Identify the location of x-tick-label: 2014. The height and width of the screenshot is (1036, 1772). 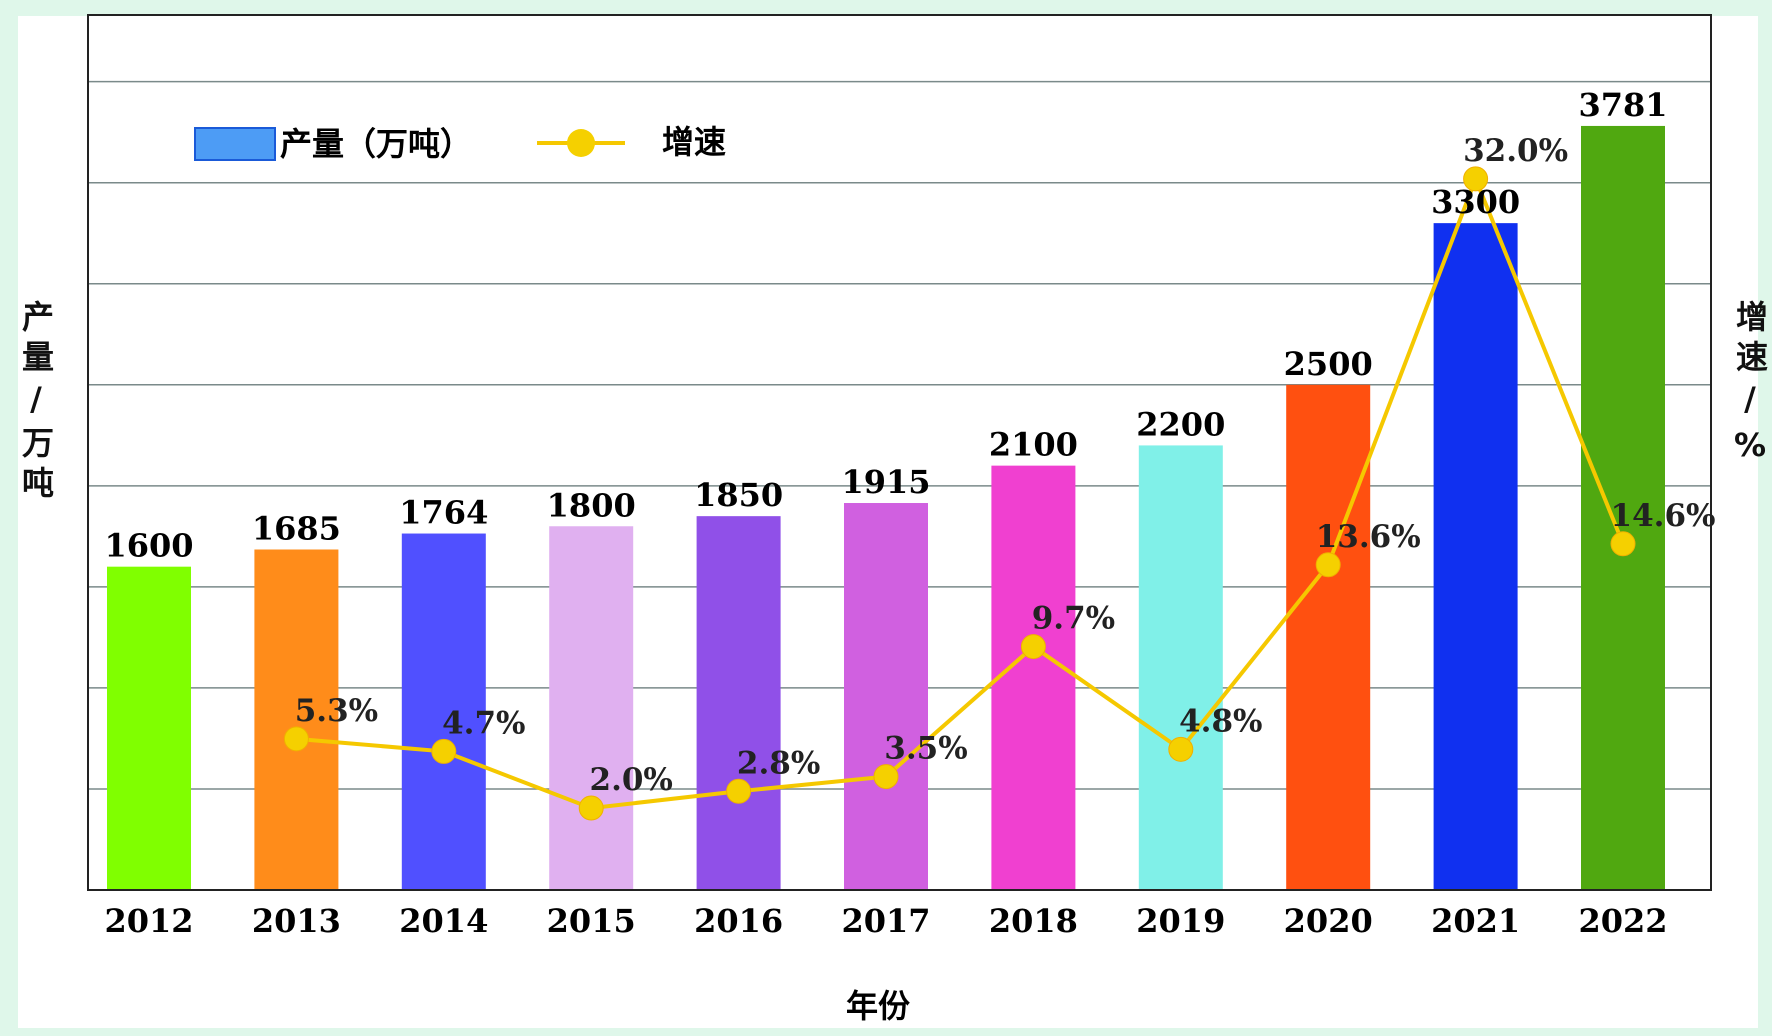
(443, 921).